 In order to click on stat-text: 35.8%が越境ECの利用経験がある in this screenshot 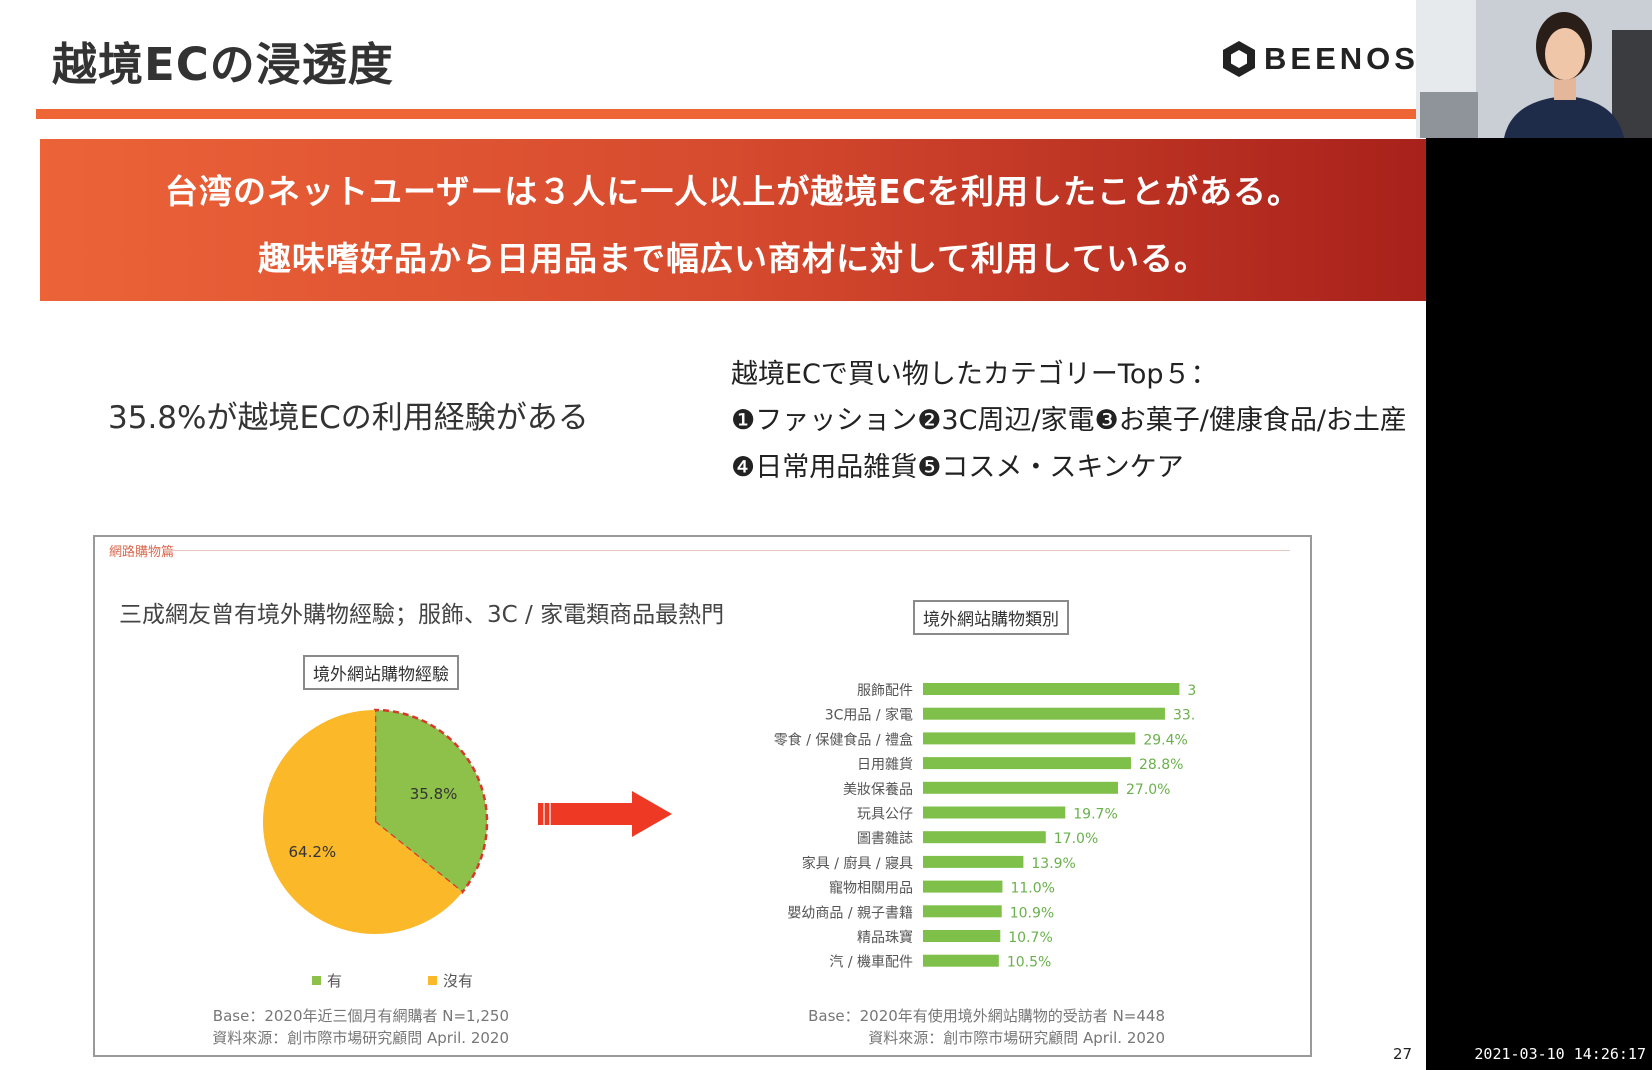, I will do `click(348, 418)`.